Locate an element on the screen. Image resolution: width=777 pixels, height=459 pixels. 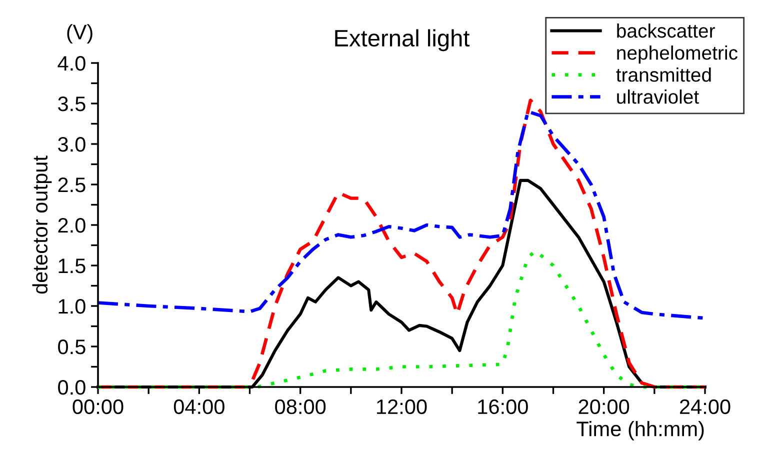
x-tick-label: 08:00 is located at coordinates (300, 406).